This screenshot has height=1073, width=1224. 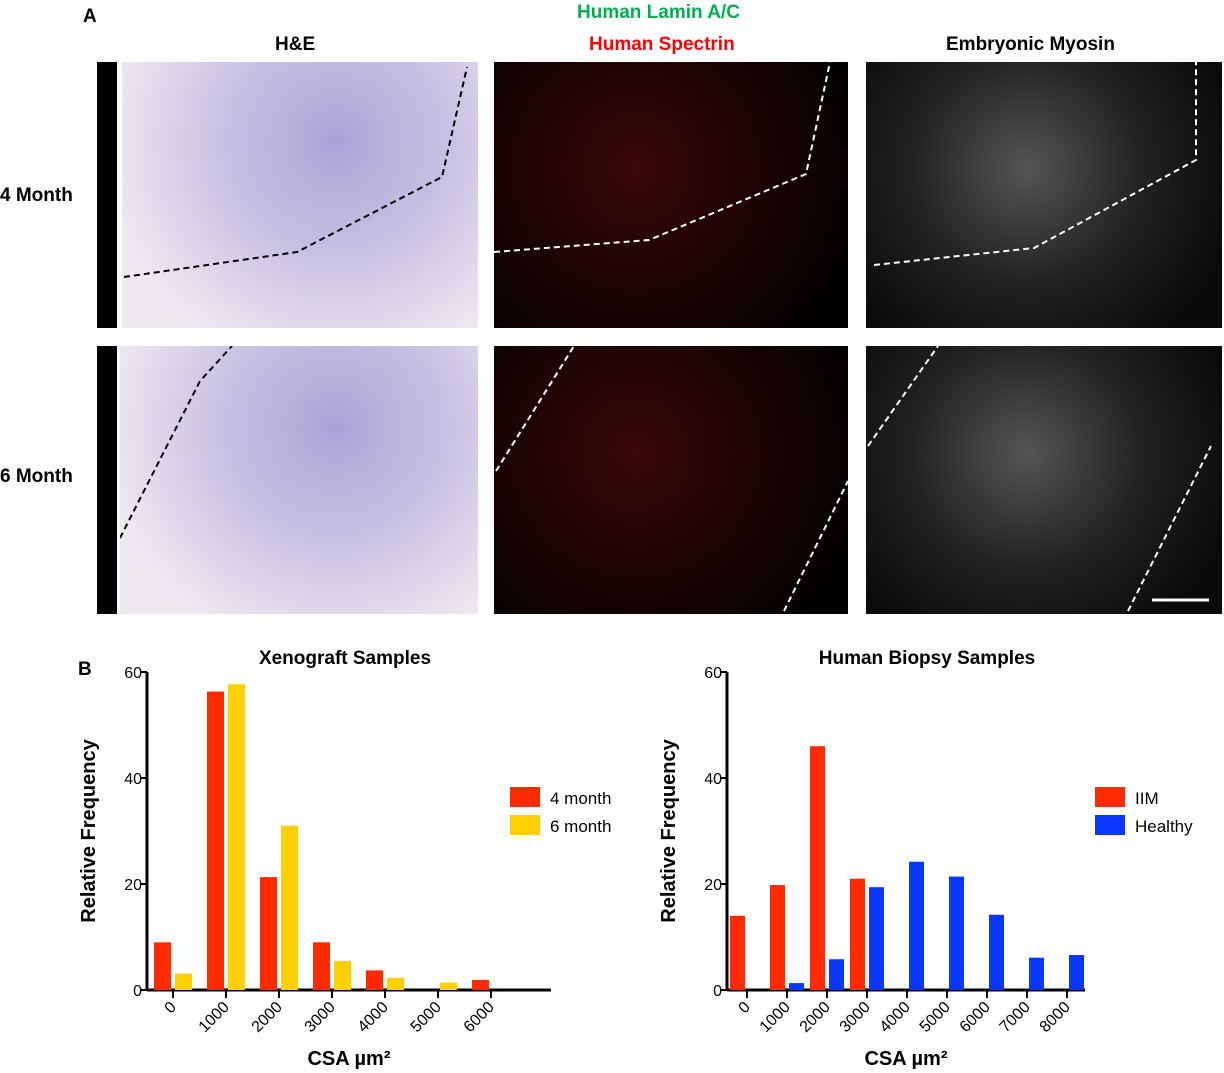 What do you see at coordinates (927, 658) in the screenshot?
I see `chart-title: Human Biopsy Samples` at bounding box center [927, 658].